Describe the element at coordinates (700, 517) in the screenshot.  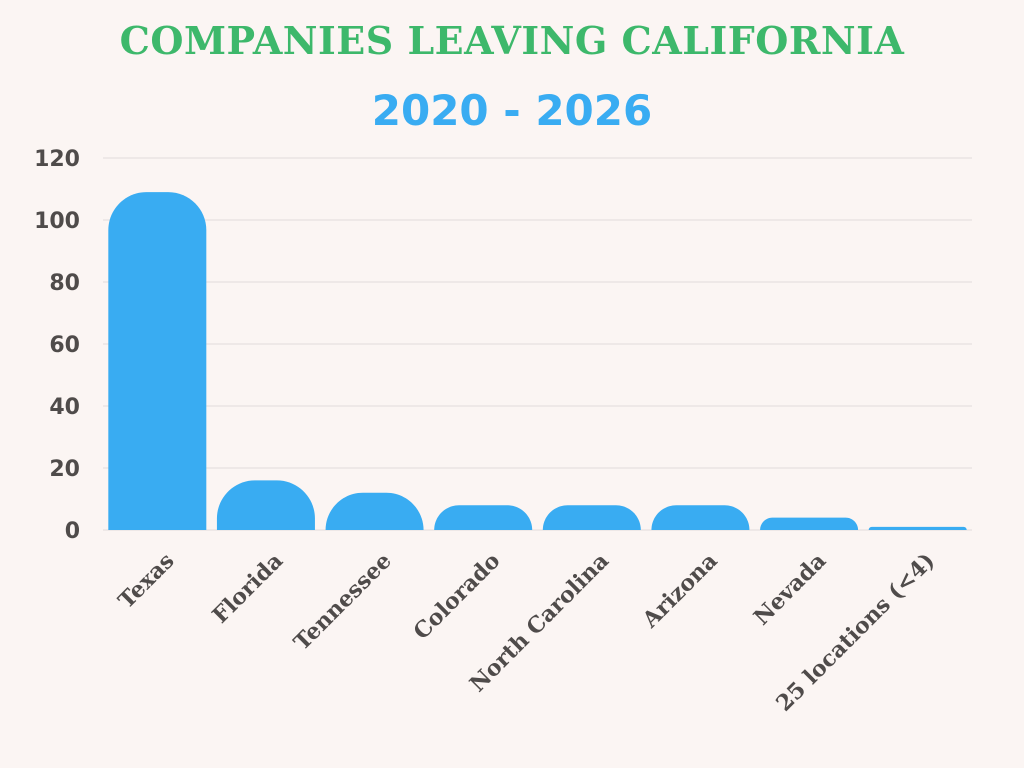
I see `bar-arizona` at that location.